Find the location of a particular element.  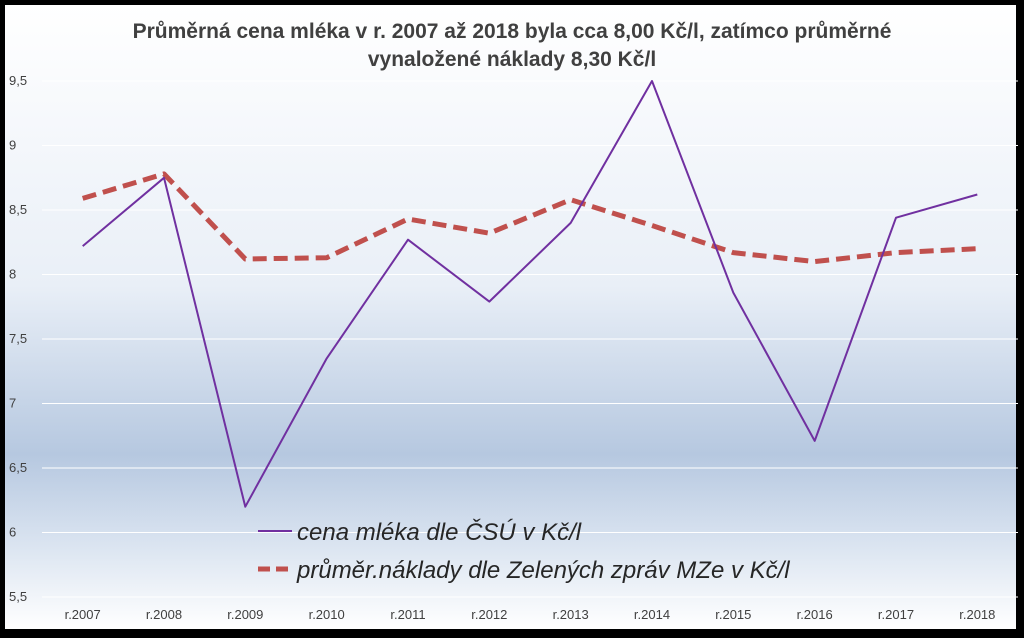

y-tick-label: 9,5 is located at coordinates (18, 80).